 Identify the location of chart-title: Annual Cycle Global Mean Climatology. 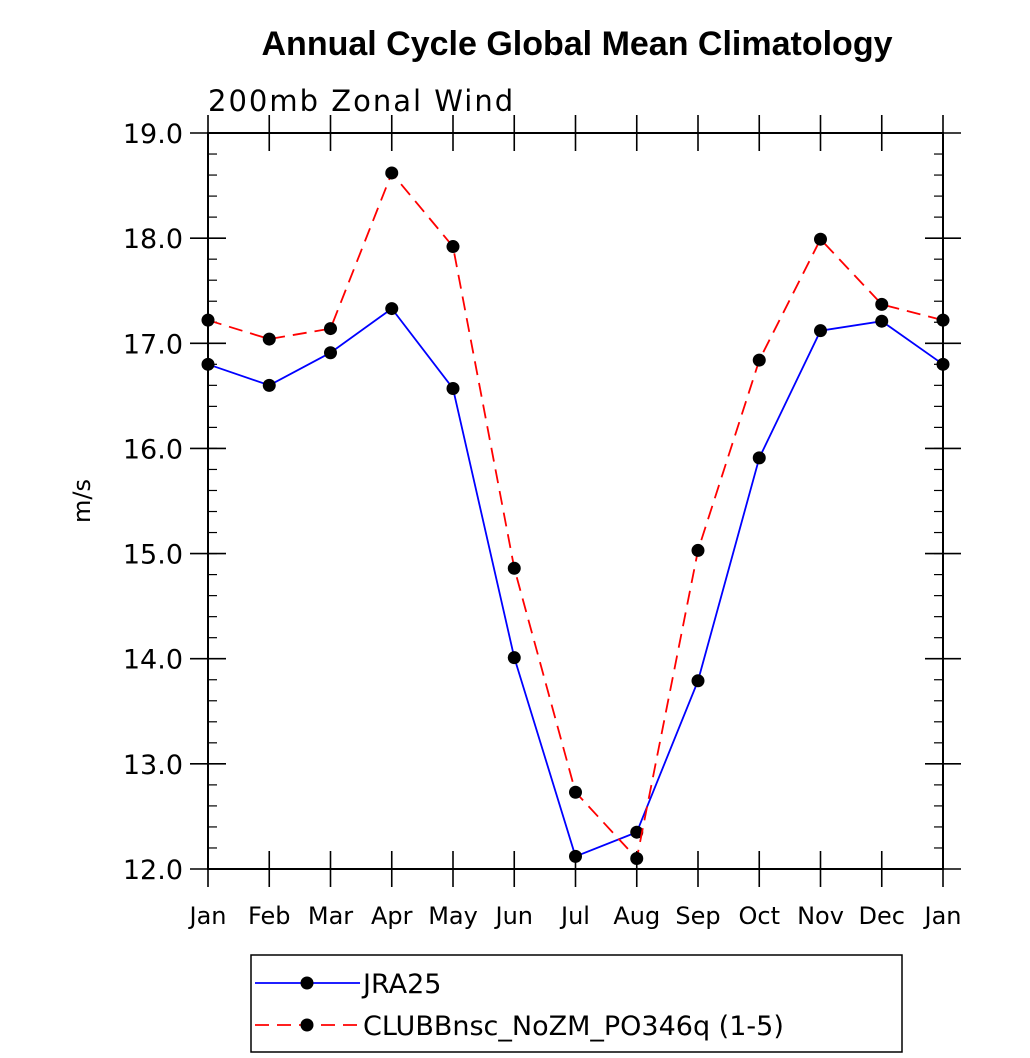
(577, 44).